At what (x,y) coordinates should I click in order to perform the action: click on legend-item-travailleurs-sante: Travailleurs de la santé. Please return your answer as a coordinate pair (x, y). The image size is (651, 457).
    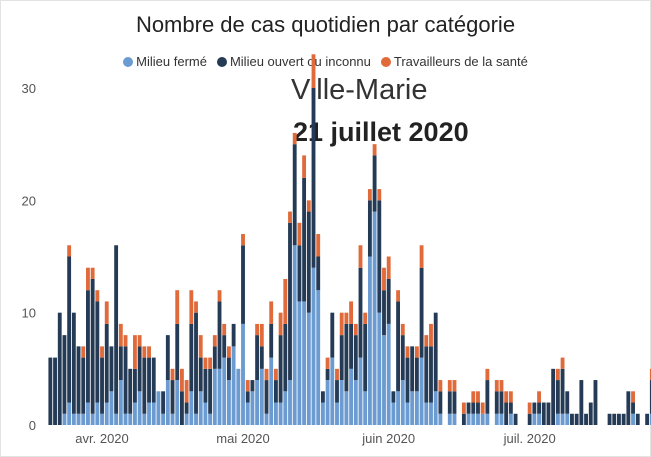
    Looking at the image, I should click on (454, 61).